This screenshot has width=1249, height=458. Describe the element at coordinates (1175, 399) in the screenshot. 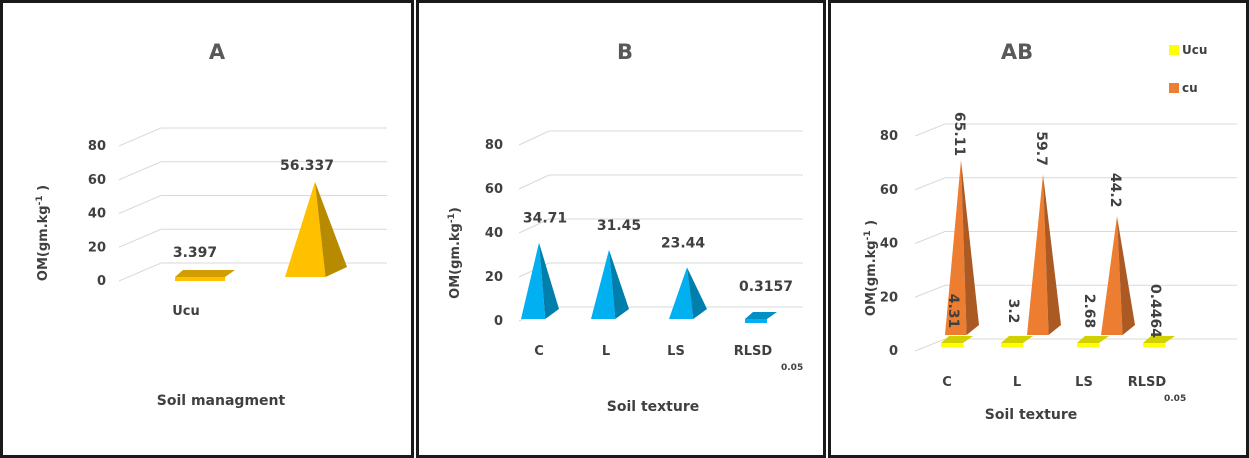

I see `chart-ab-category-subscript: 0.05` at that location.